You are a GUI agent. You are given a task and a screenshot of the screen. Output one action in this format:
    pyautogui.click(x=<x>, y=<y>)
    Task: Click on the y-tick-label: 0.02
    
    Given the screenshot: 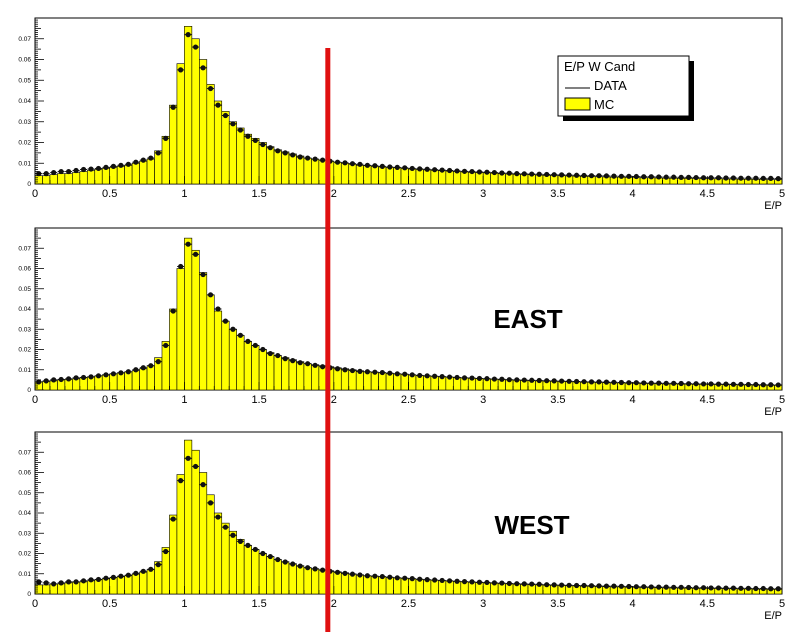 What is the action you would take?
    pyautogui.click(x=24, y=350)
    